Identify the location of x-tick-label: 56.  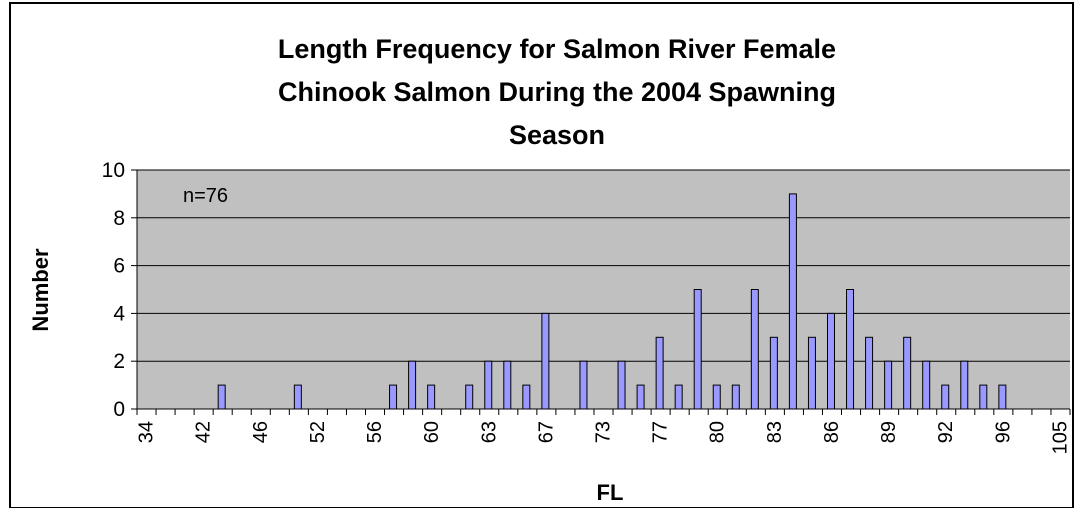
(375, 432).